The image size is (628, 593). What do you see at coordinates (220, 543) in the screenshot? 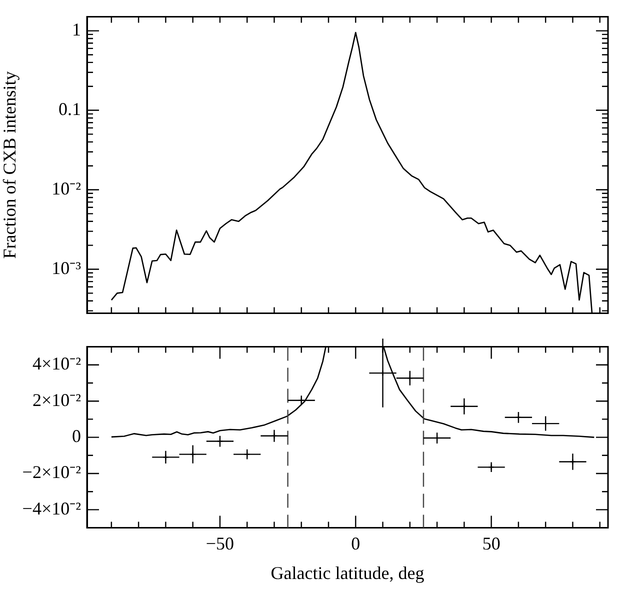
I see `x-tick-label: −50` at bounding box center [220, 543].